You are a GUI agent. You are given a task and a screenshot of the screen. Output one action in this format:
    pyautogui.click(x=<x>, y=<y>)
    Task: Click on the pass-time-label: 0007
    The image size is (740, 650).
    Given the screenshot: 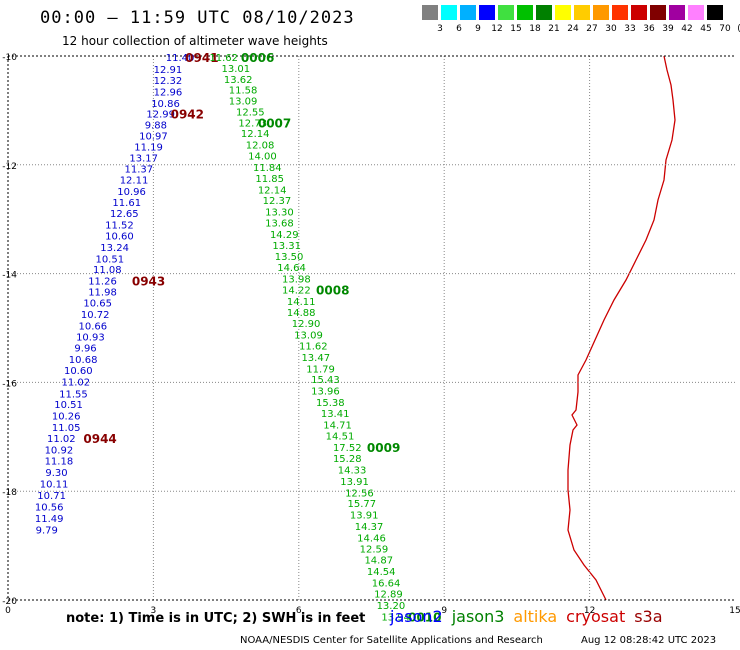 What is the action you would take?
    pyautogui.click(x=274, y=123)
    